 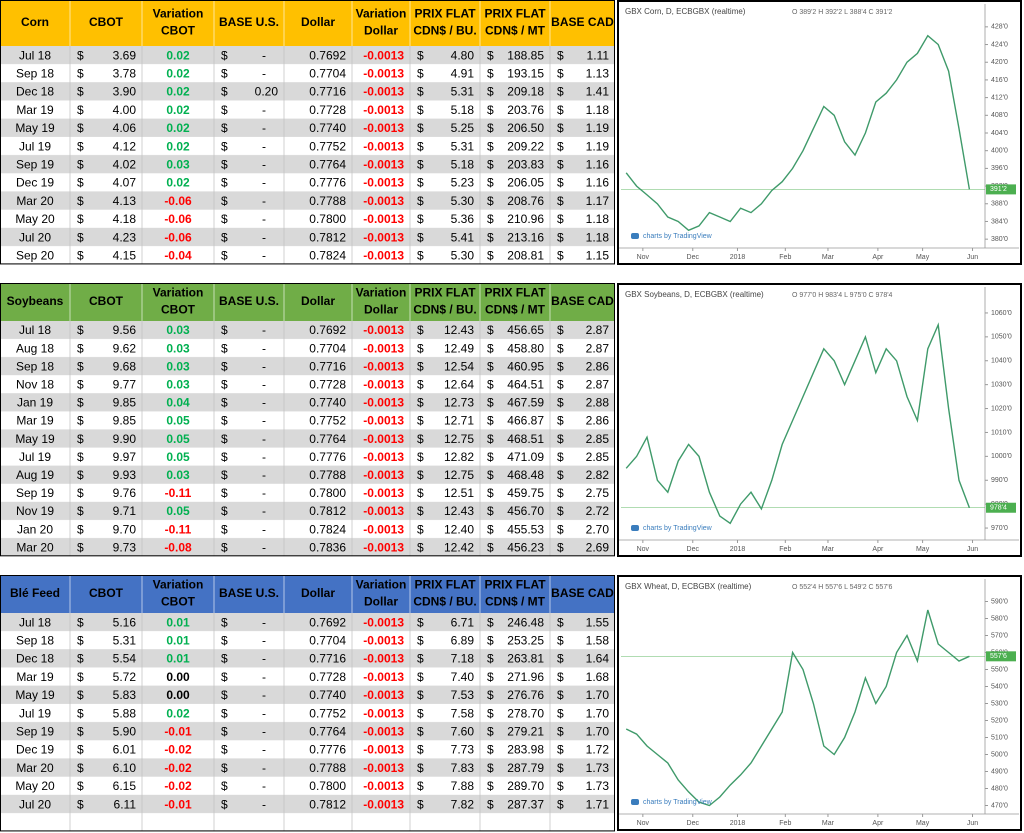 What do you see at coordinates (999, 720) in the screenshot?
I see `y-tick-label: 520'0` at bounding box center [999, 720].